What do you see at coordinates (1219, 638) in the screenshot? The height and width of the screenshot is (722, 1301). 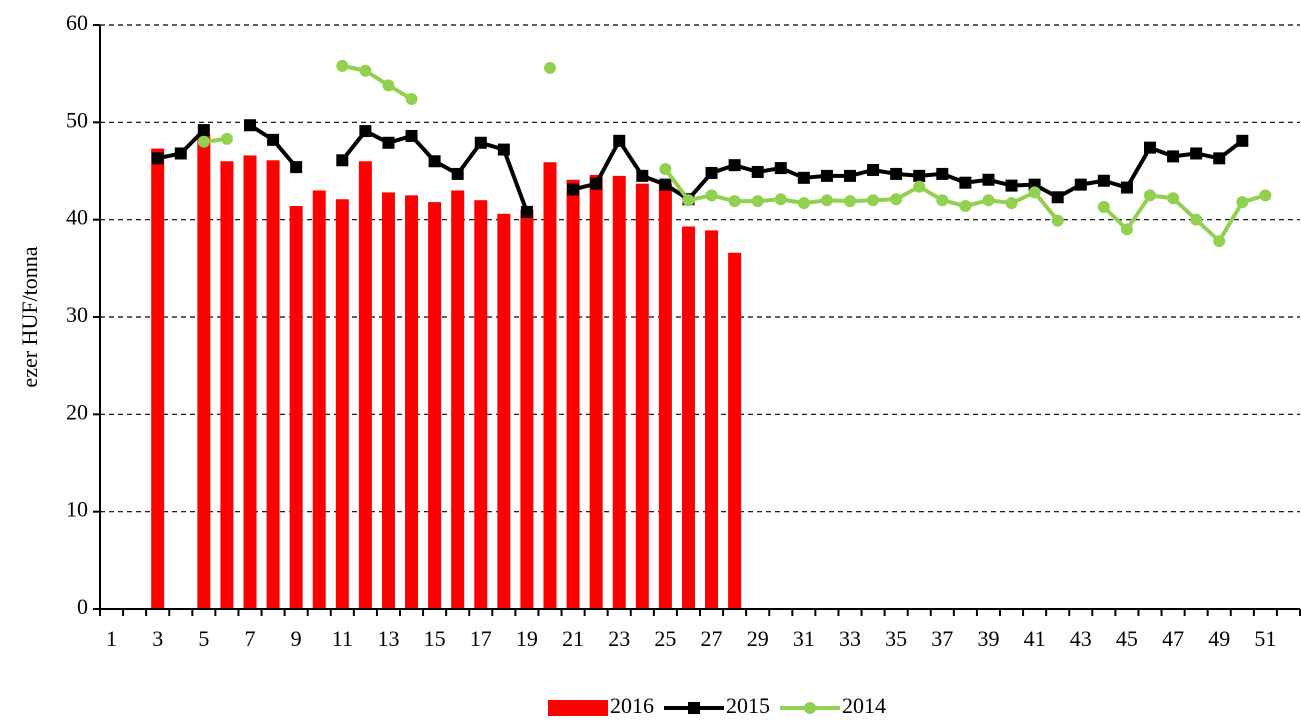 I see `x-tick-label: 49` at bounding box center [1219, 638].